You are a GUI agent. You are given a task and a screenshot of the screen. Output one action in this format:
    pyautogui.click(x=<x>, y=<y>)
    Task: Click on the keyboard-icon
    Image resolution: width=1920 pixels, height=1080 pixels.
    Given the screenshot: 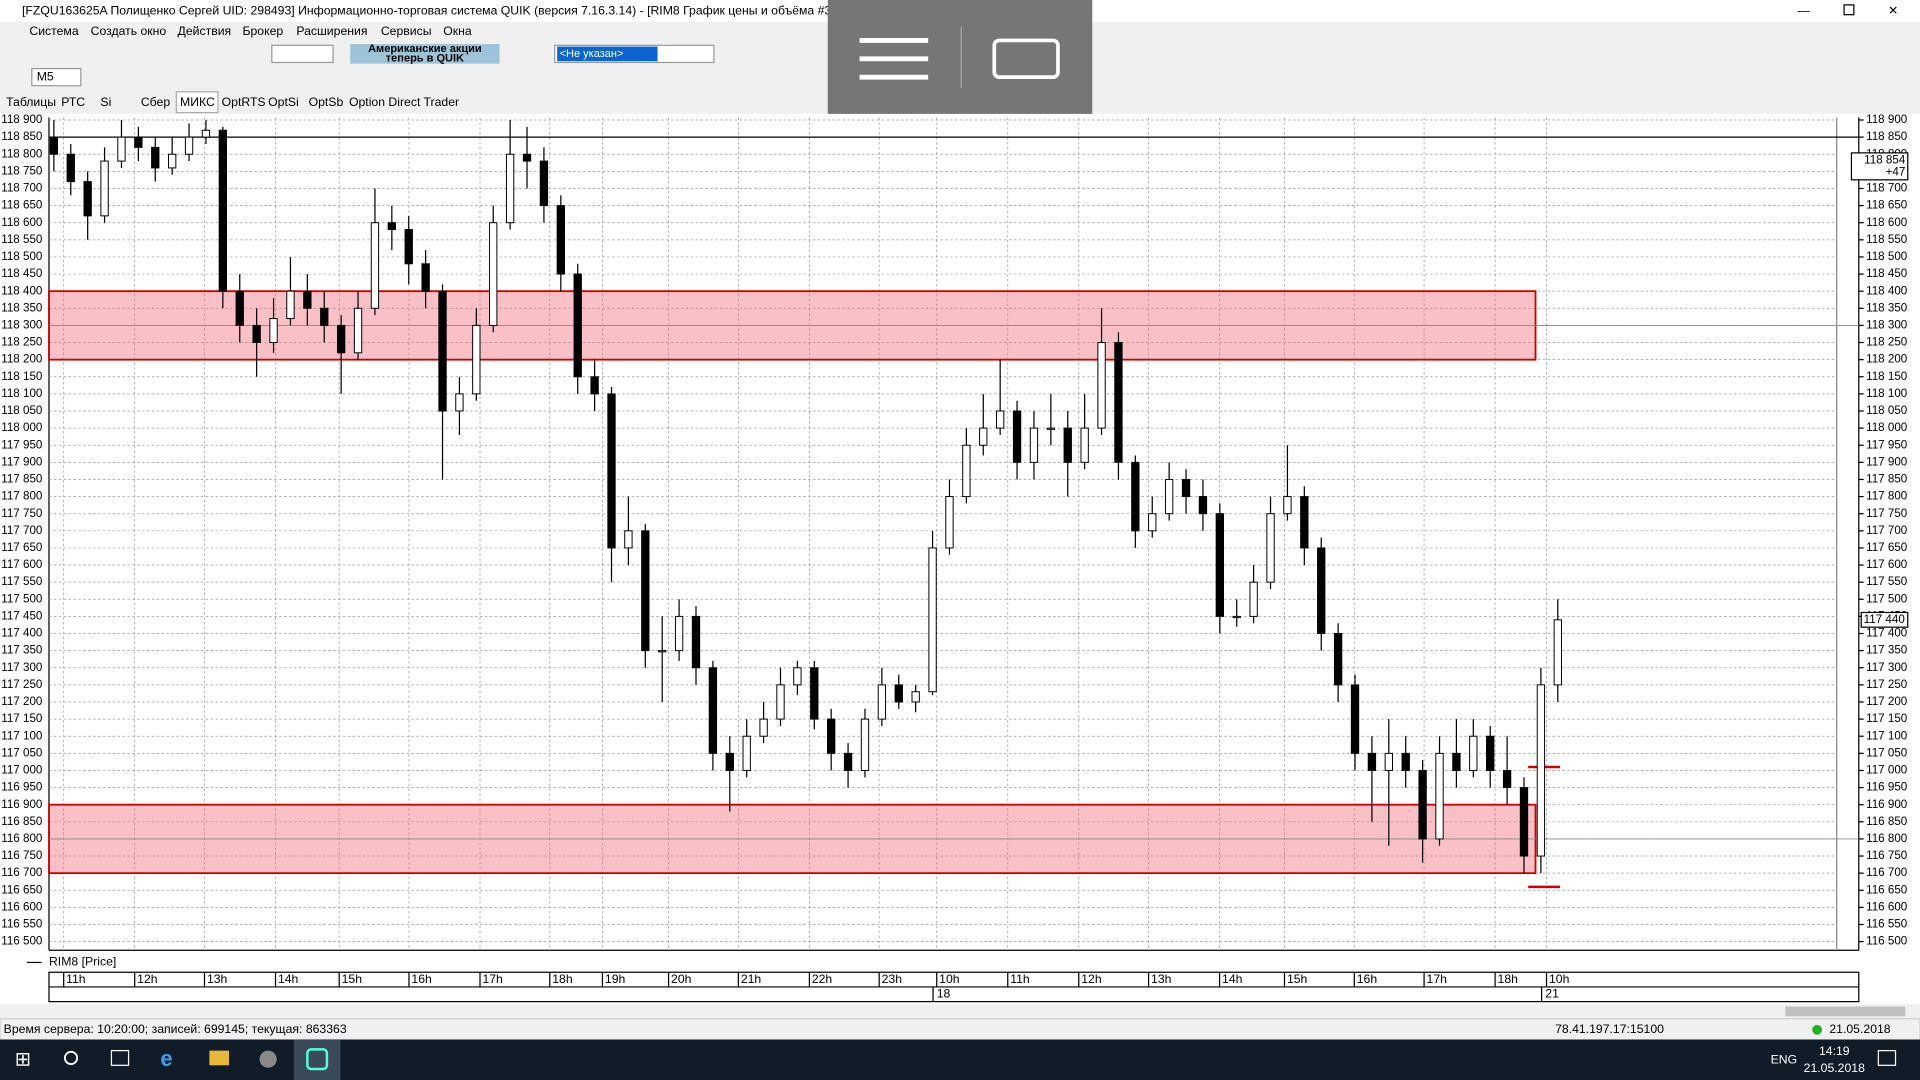 What is the action you would take?
    pyautogui.click(x=1026, y=58)
    